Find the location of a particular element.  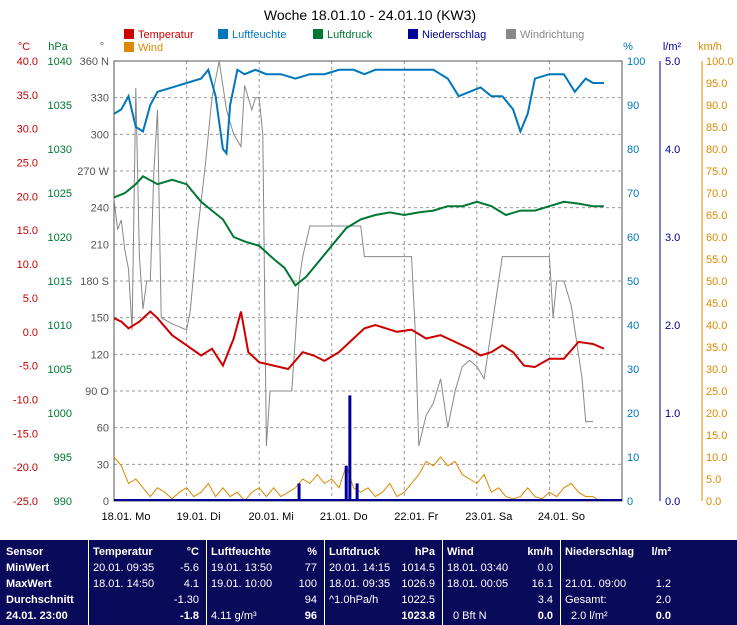

rain-total-label: Gesamt: is located at coordinates (586, 600).